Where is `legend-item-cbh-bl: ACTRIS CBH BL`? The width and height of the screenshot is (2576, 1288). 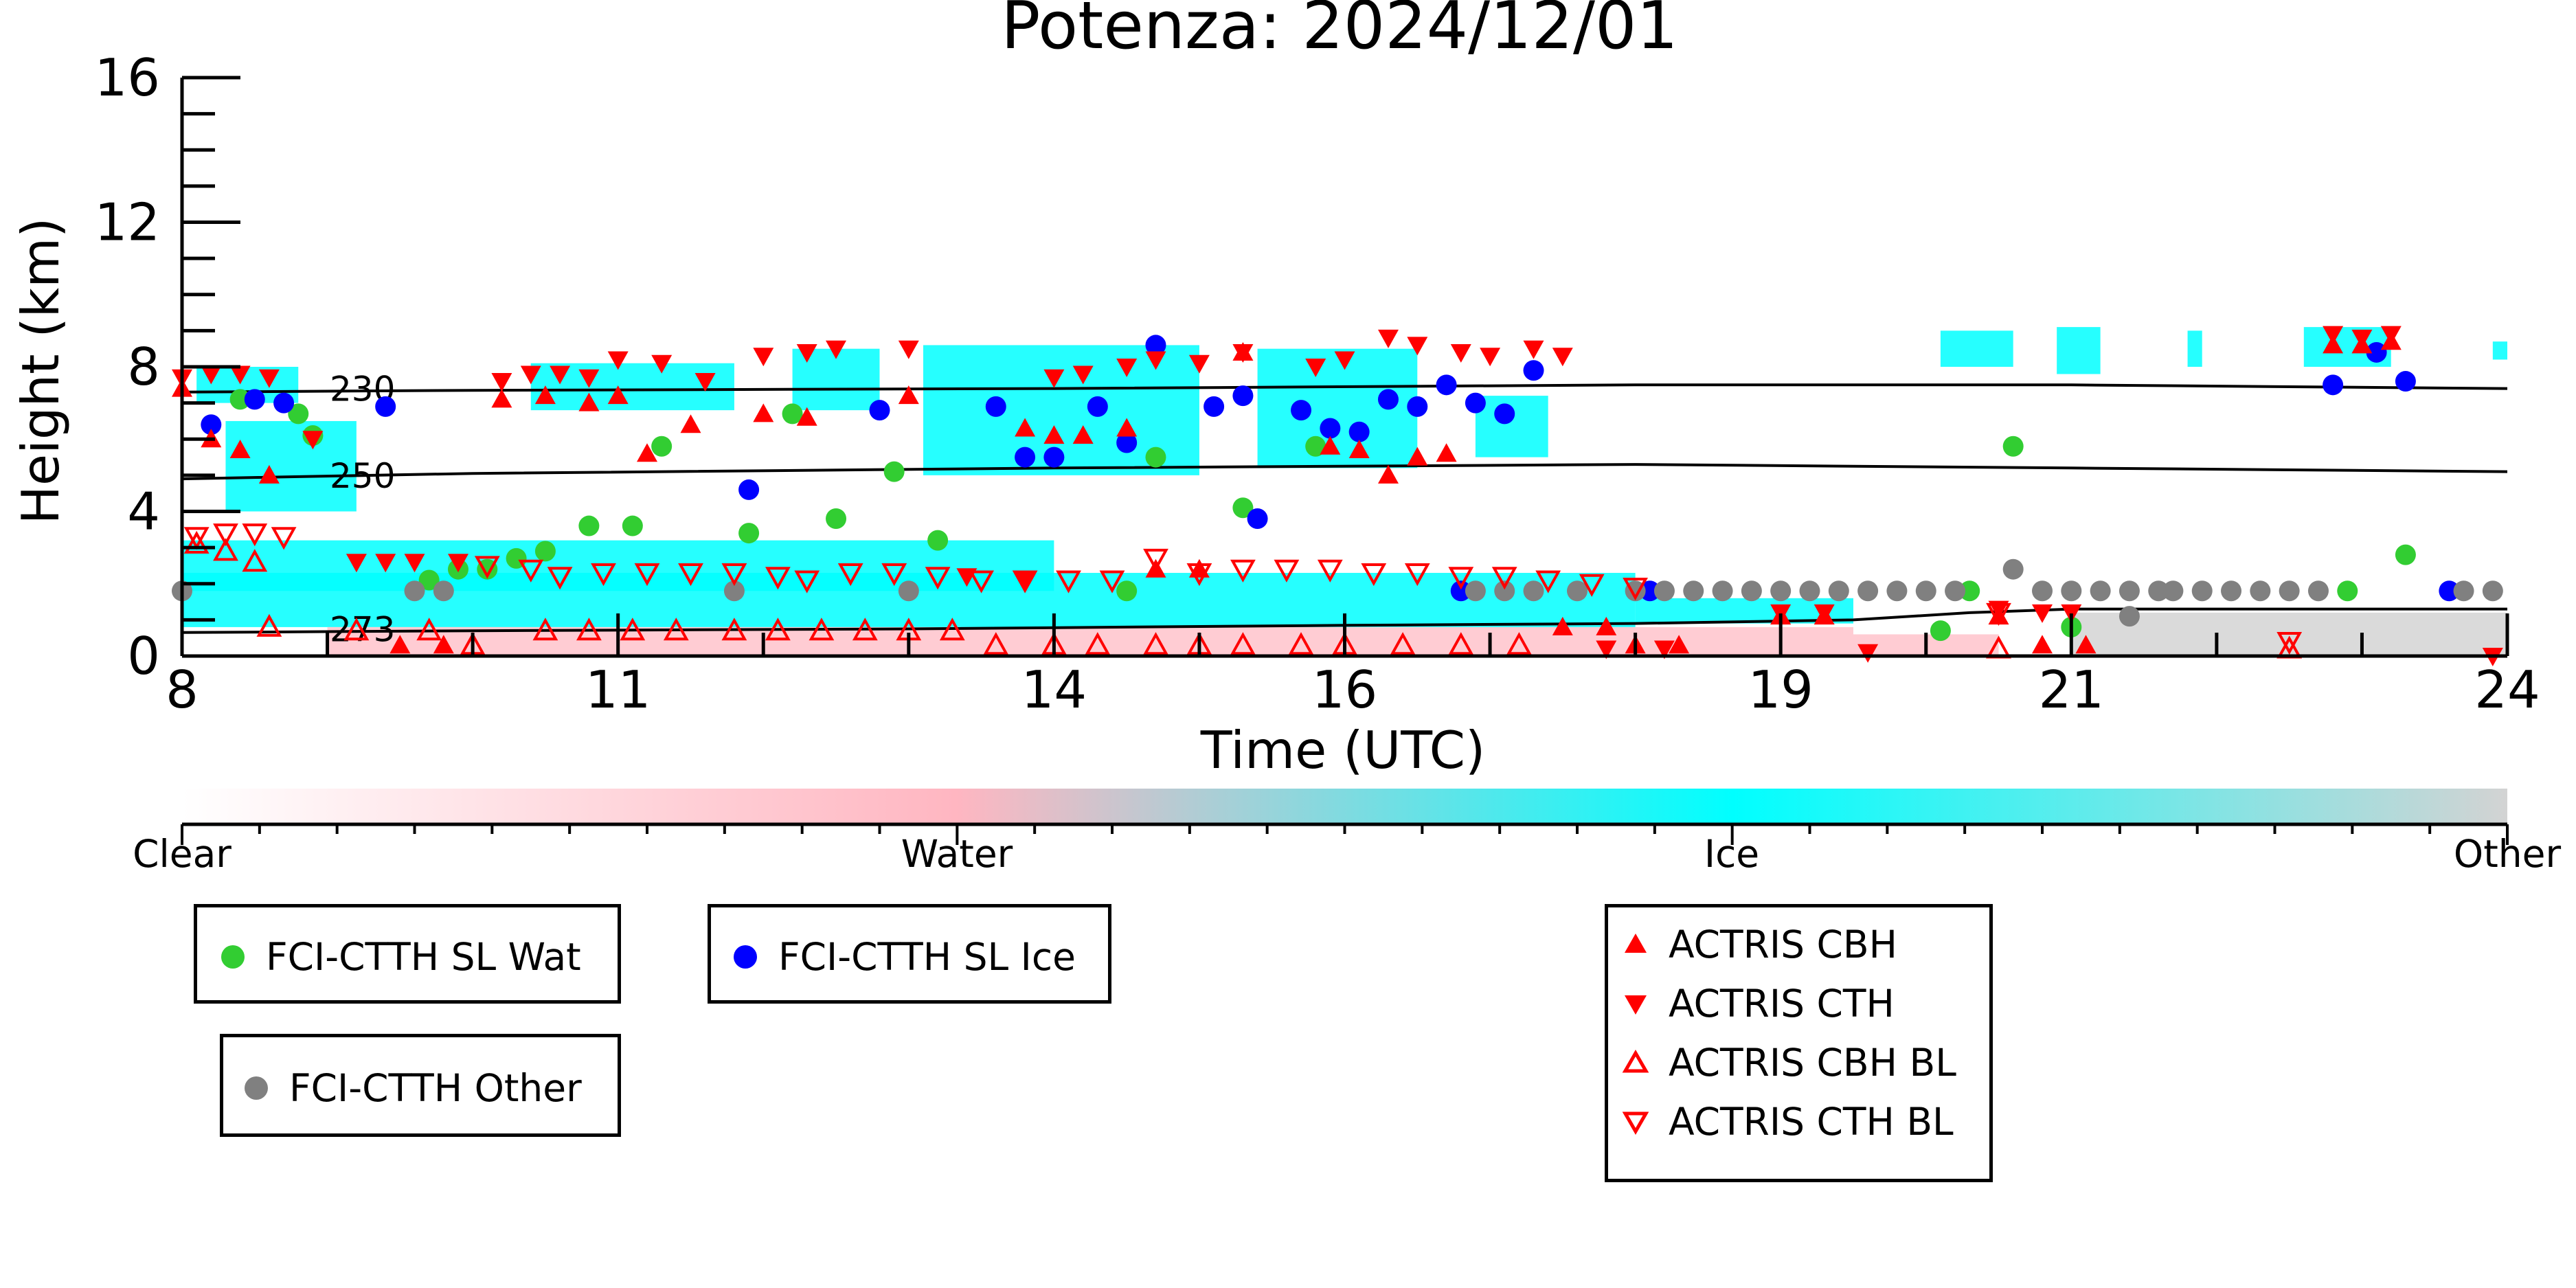
legend-item-cbh-bl: ACTRIS CBH BL is located at coordinates (1785, 1063).